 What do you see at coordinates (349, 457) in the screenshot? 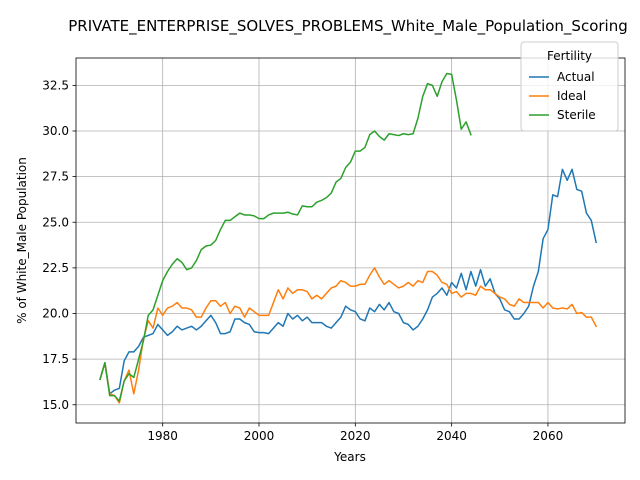
I see `x-axis-title: Years` at bounding box center [349, 457].